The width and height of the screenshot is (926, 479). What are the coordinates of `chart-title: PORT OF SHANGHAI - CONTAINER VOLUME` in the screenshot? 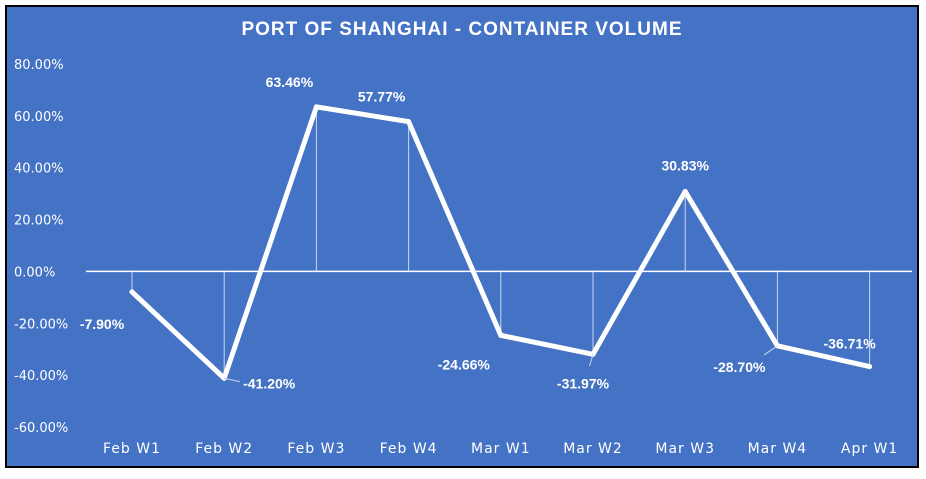 It's located at (462, 29).